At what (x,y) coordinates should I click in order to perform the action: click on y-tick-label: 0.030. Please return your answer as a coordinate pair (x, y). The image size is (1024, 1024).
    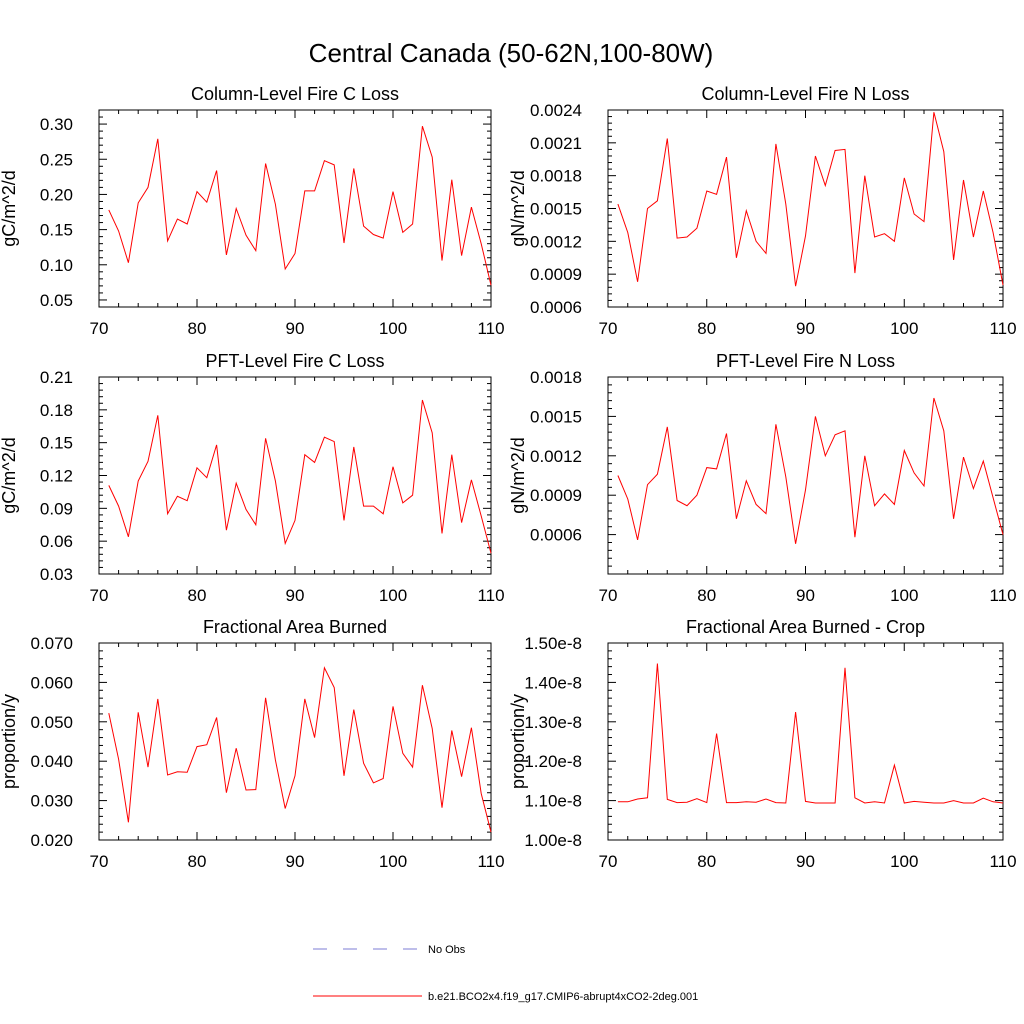
    Looking at the image, I should click on (51, 801).